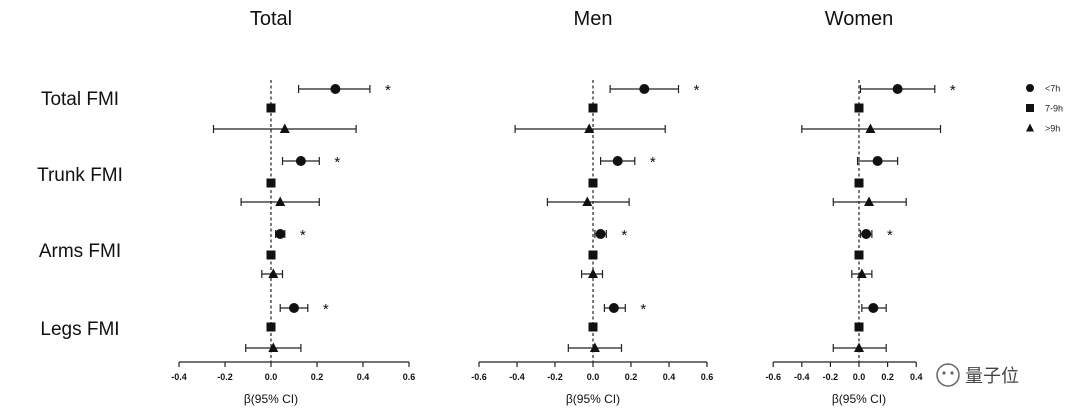  What do you see at coordinates (587, 201) in the screenshot?
I see `point-men-trunk-fmi-gt9h` at bounding box center [587, 201].